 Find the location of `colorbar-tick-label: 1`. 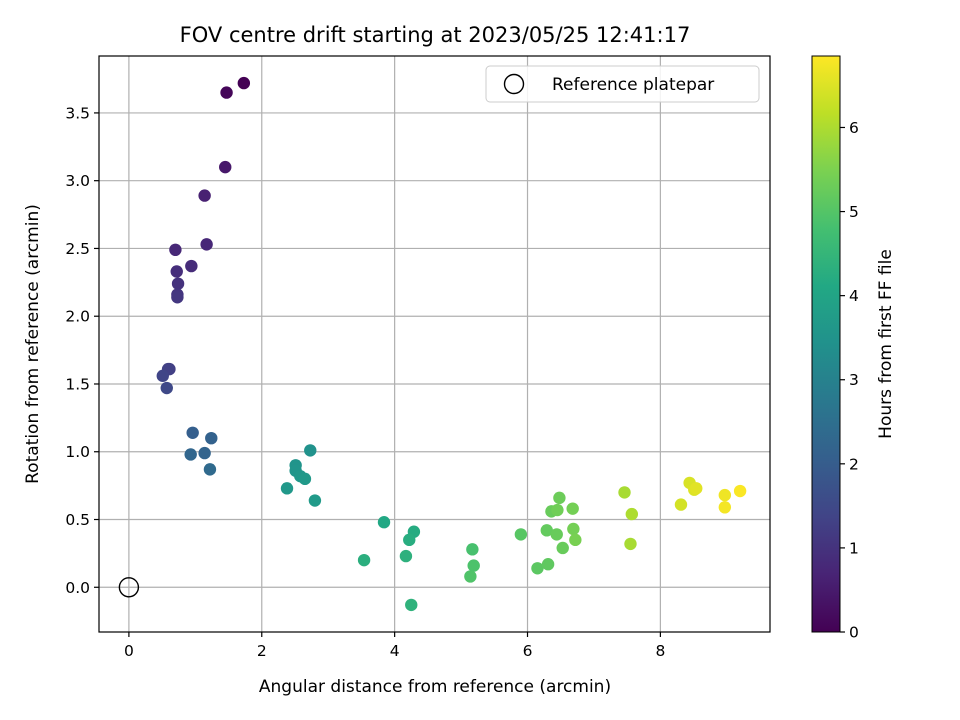

colorbar-tick-label: 1 is located at coordinates (854, 548).